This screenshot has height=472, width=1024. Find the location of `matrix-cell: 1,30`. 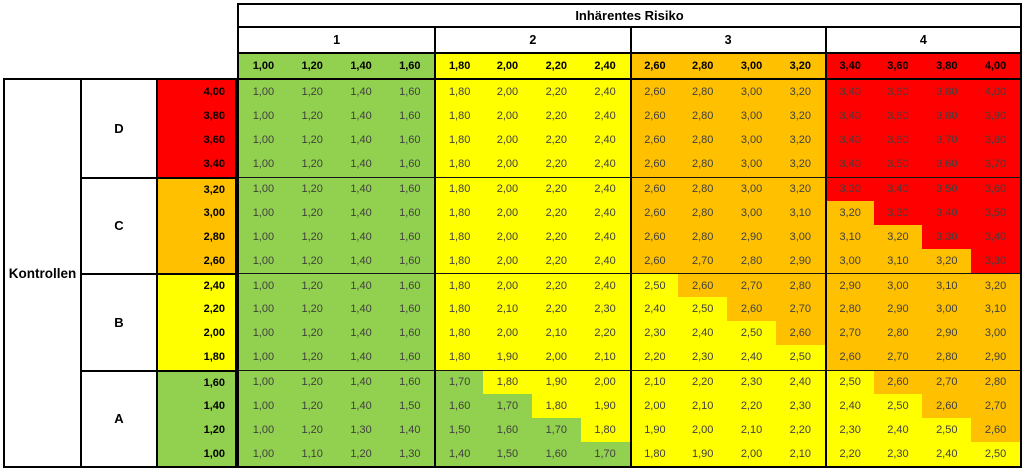

matrix-cell: 1,30 is located at coordinates (410, 453).